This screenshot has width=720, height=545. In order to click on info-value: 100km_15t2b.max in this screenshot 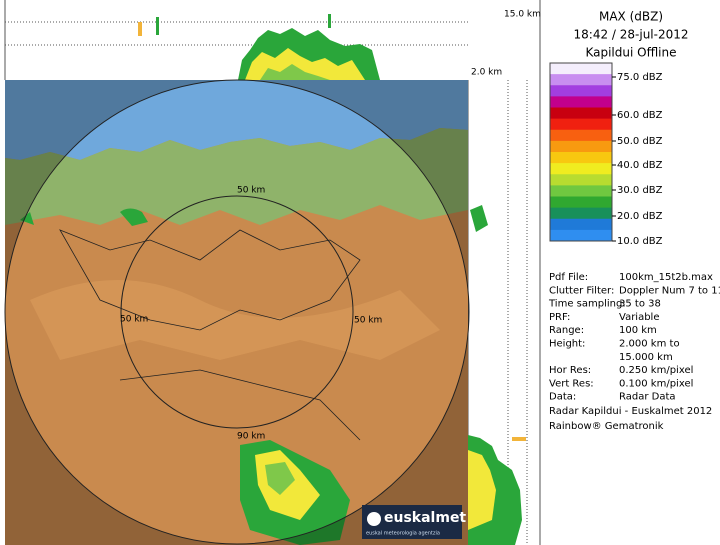, I will do `click(666, 277)`.